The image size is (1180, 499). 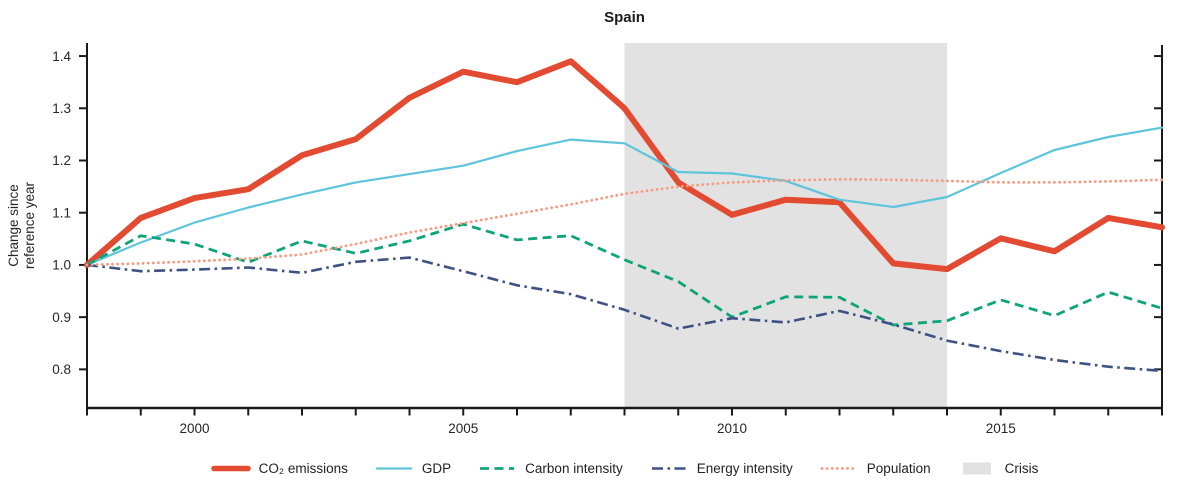 I want to click on legend-swatch-carbon-intensity, so click(x=497, y=468).